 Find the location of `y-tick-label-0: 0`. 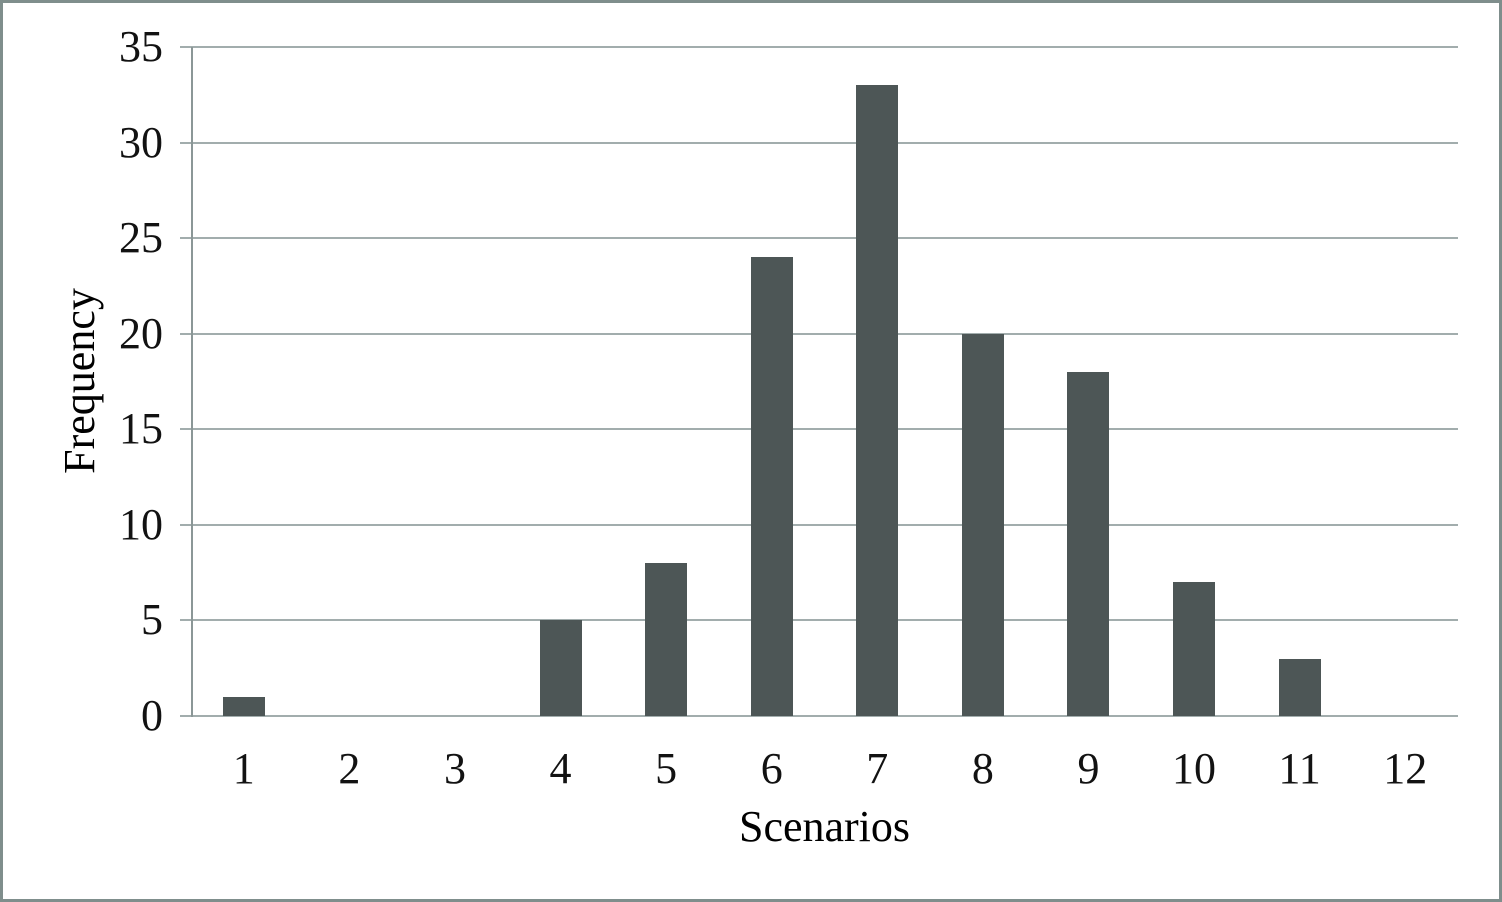

y-tick-label-0: 0 is located at coordinates (152, 715).